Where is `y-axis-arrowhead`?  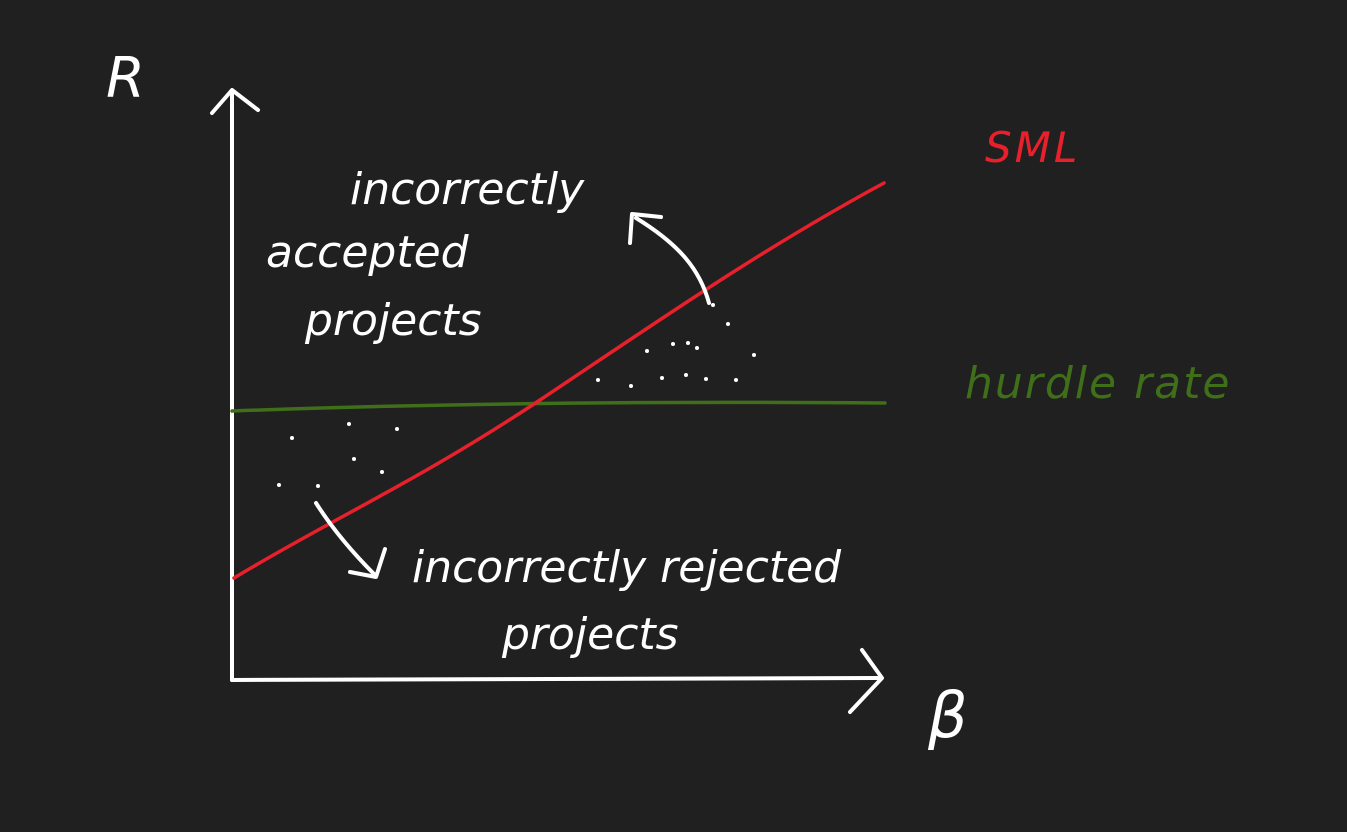
y-axis-arrowhead is located at coordinates (235, 101).